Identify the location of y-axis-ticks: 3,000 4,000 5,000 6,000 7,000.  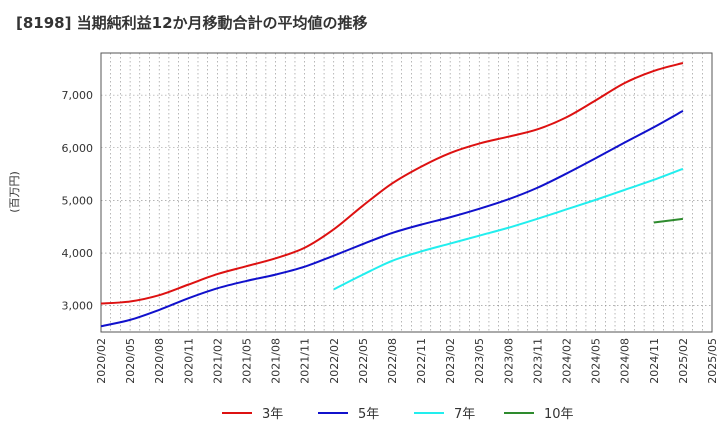
(78, 201).